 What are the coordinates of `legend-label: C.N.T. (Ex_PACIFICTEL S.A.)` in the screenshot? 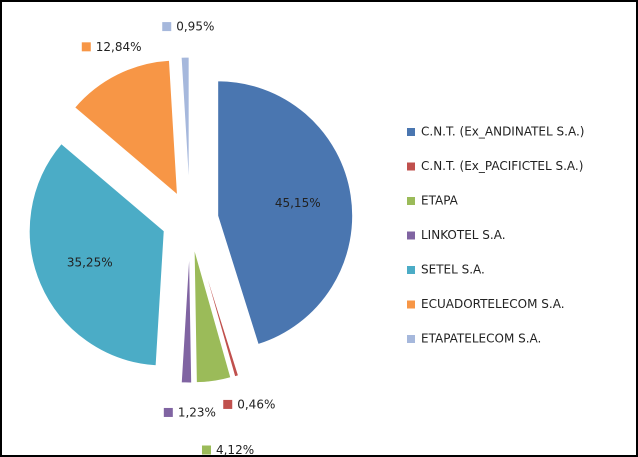 It's located at (502, 166).